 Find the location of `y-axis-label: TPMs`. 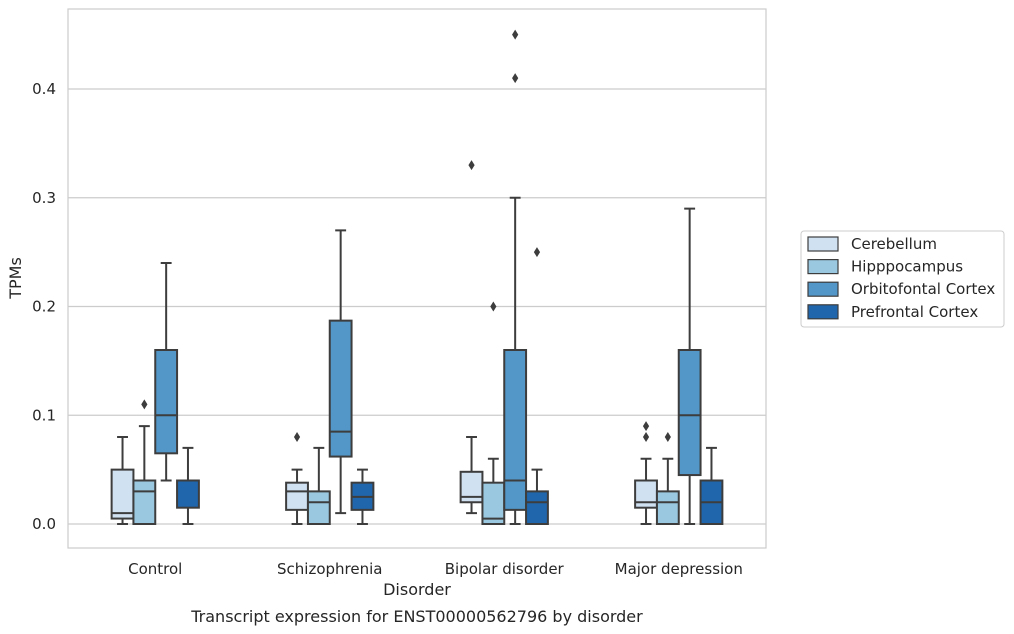

y-axis-label: TPMs is located at coordinates (15, 278).